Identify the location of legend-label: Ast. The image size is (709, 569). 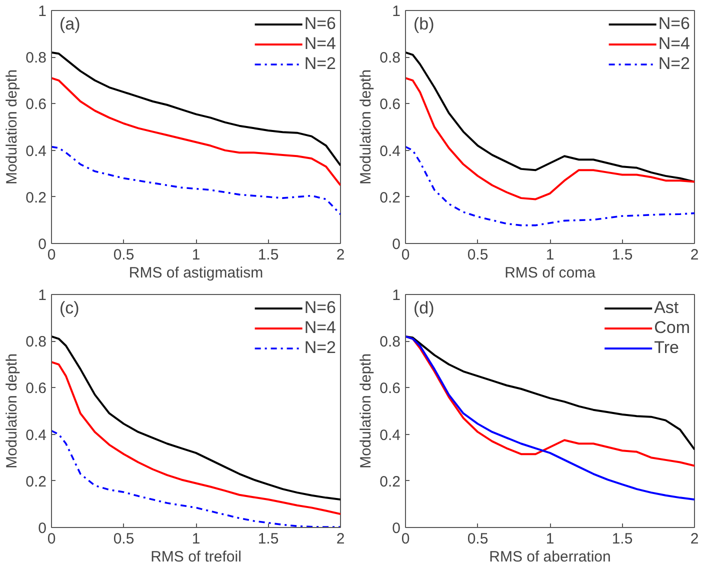
(666, 308).